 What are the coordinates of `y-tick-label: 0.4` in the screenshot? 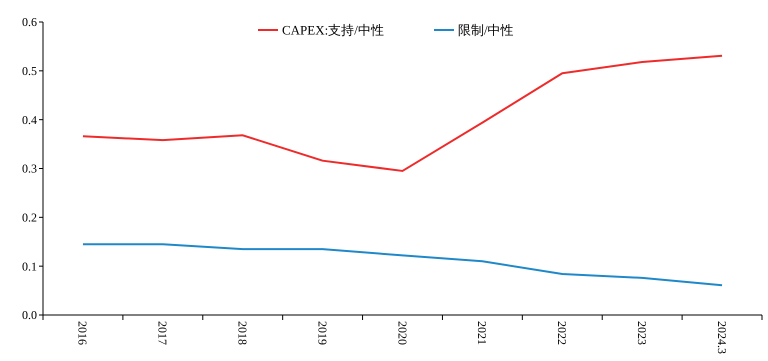 It's located at (29, 119).